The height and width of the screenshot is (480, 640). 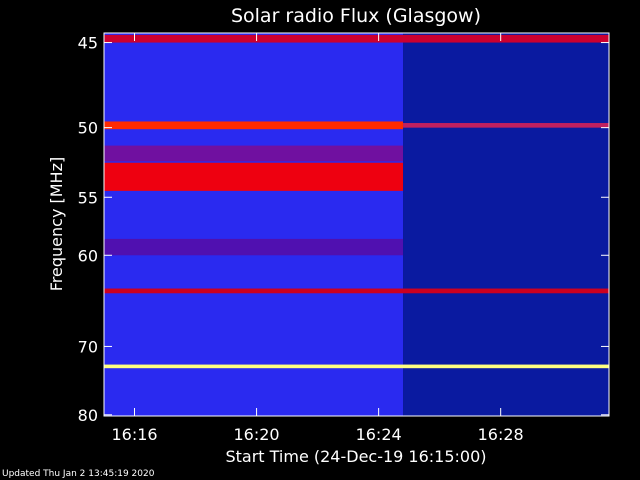 What do you see at coordinates (56, 224) in the screenshot?
I see `y-axis-label: Frequency [MHz]` at bounding box center [56, 224].